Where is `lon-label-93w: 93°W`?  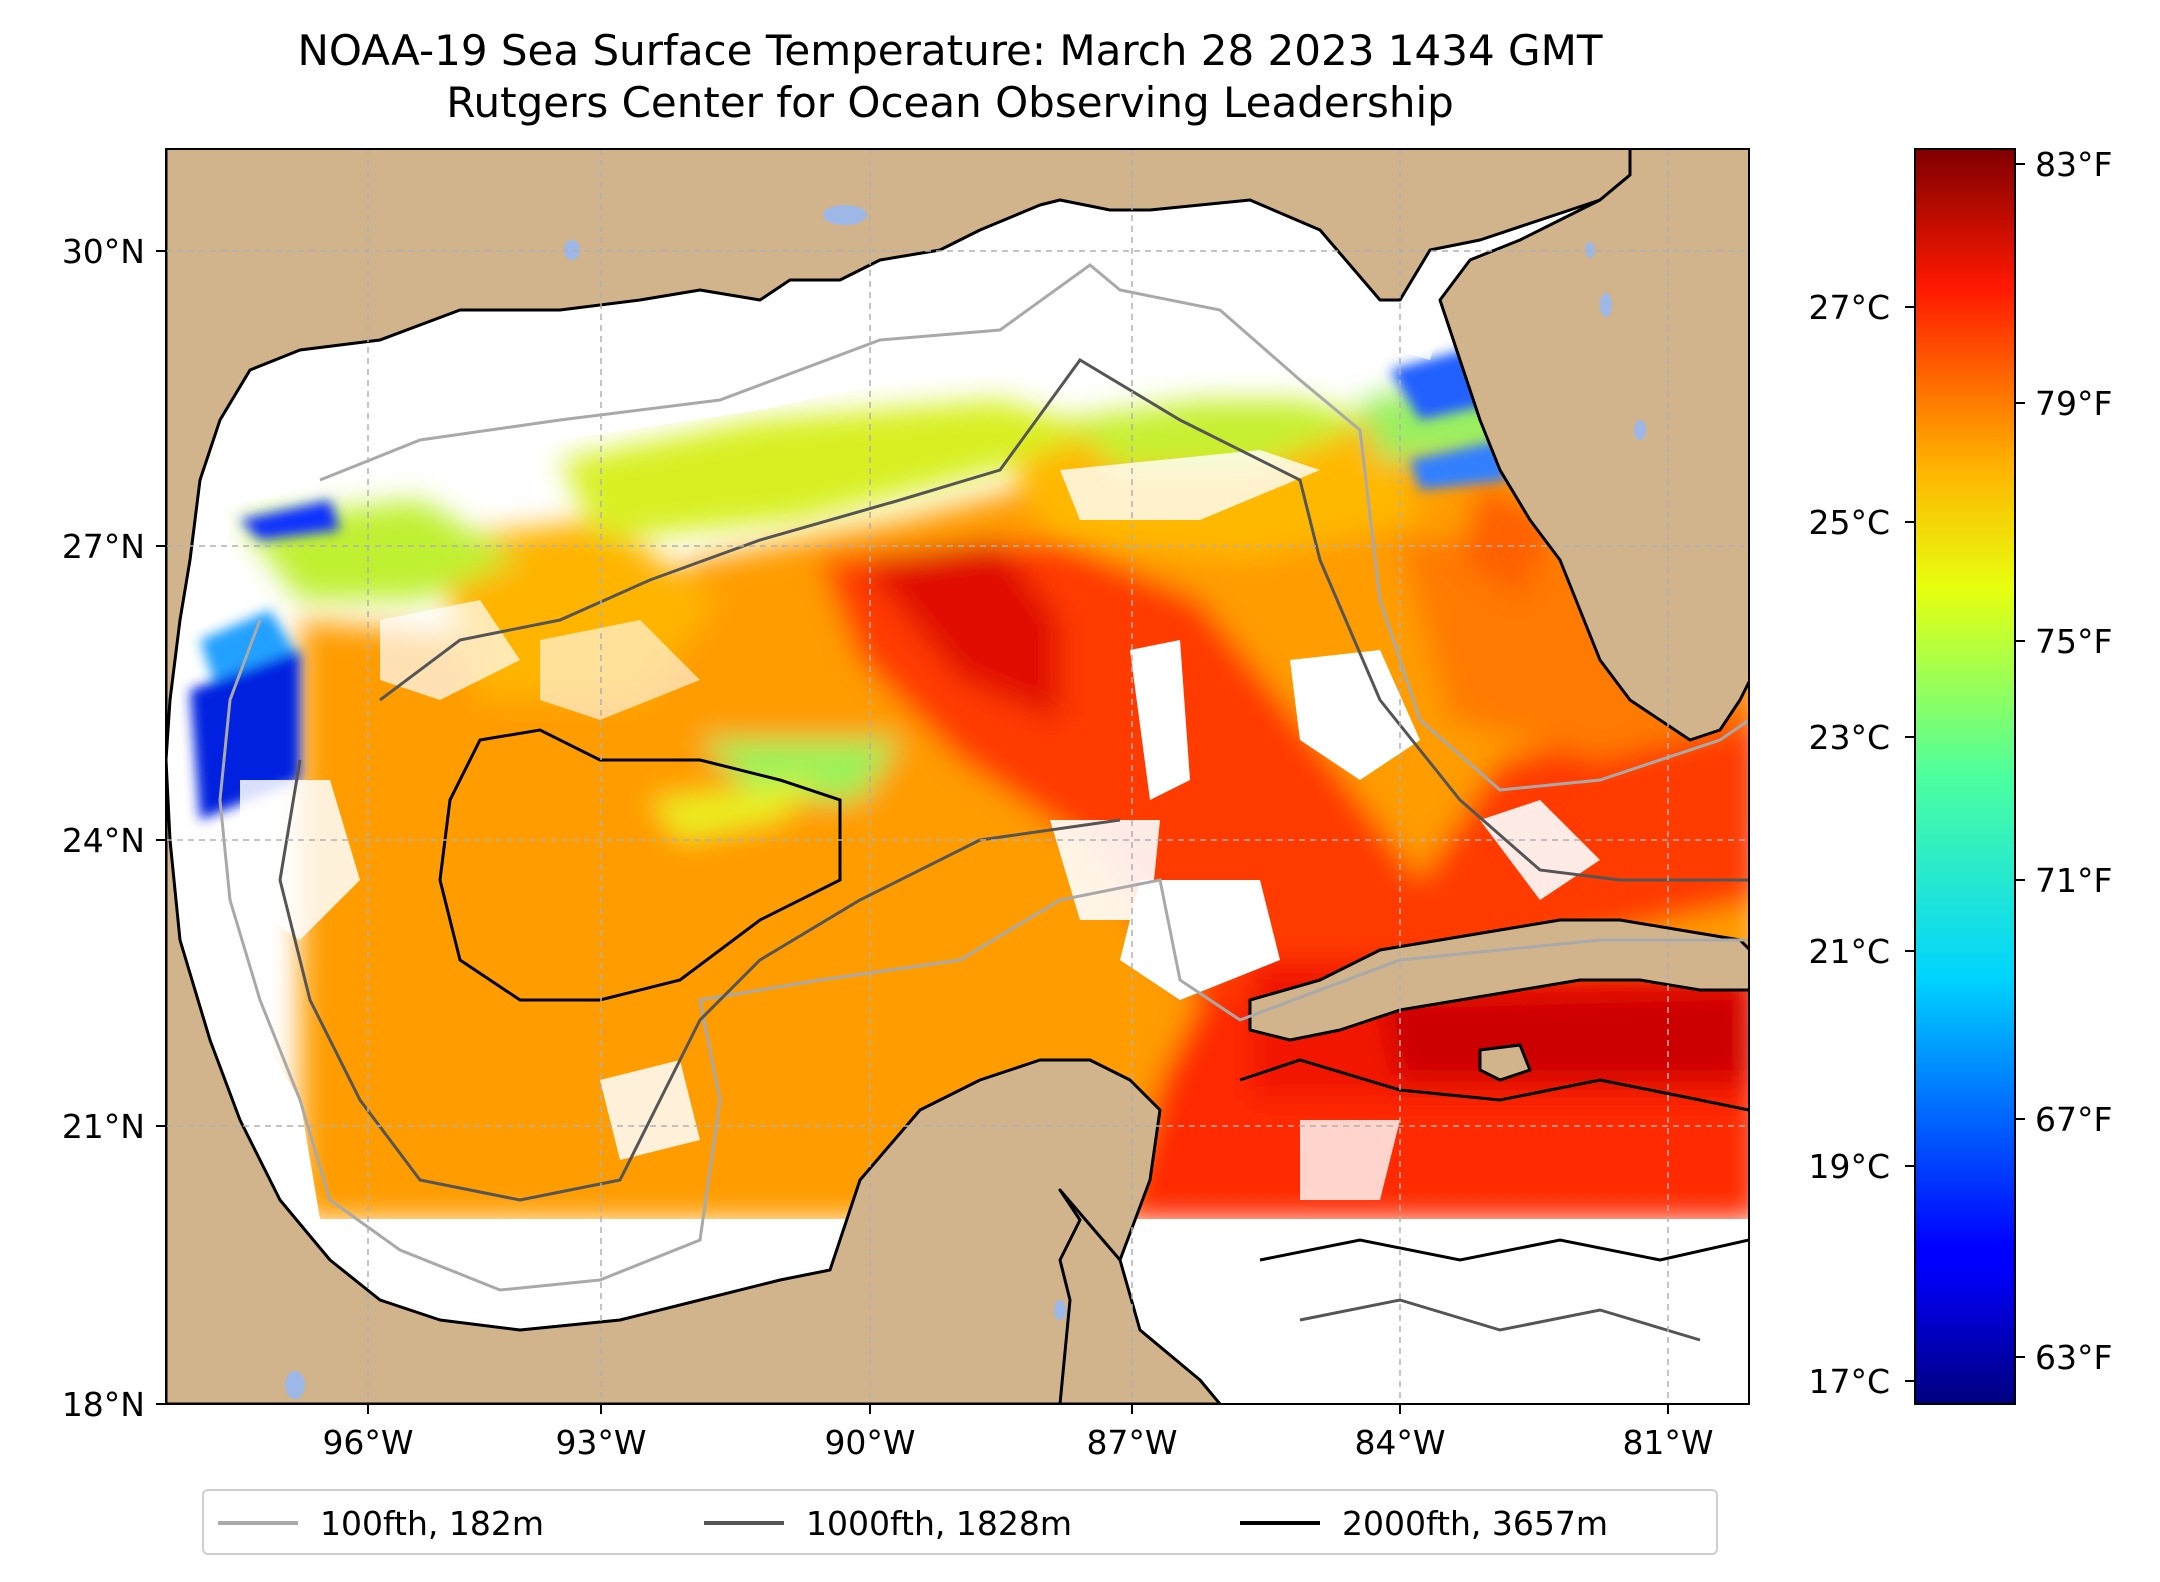 lon-label-93w: 93°W is located at coordinates (600, 1442).